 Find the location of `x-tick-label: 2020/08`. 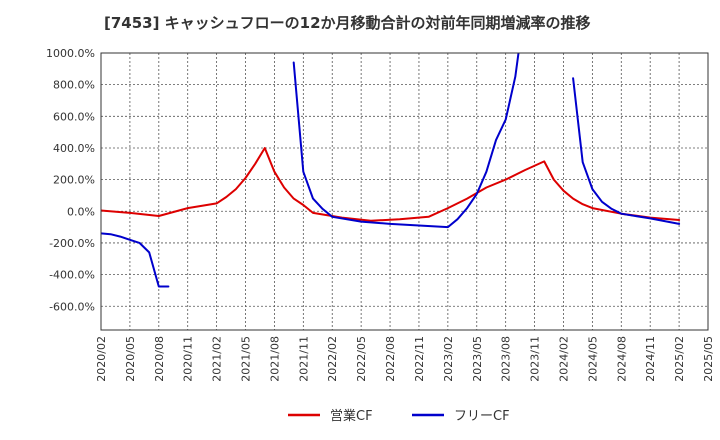

x-tick-label: 2020/08 is located at coordinates (159, 359).